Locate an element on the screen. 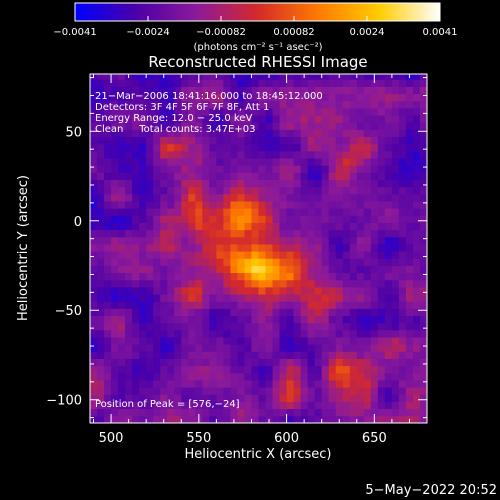 The width and height of the screenshot is (500, 500). y-tick-label: −50 is located at coordinates (68, 311).